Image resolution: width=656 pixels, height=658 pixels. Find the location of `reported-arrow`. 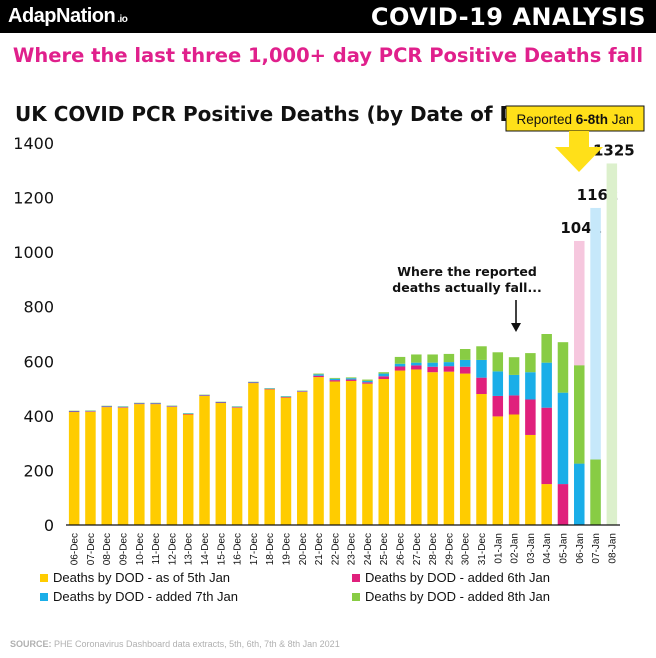

reported-arrow is located at coordinates (579, 151).